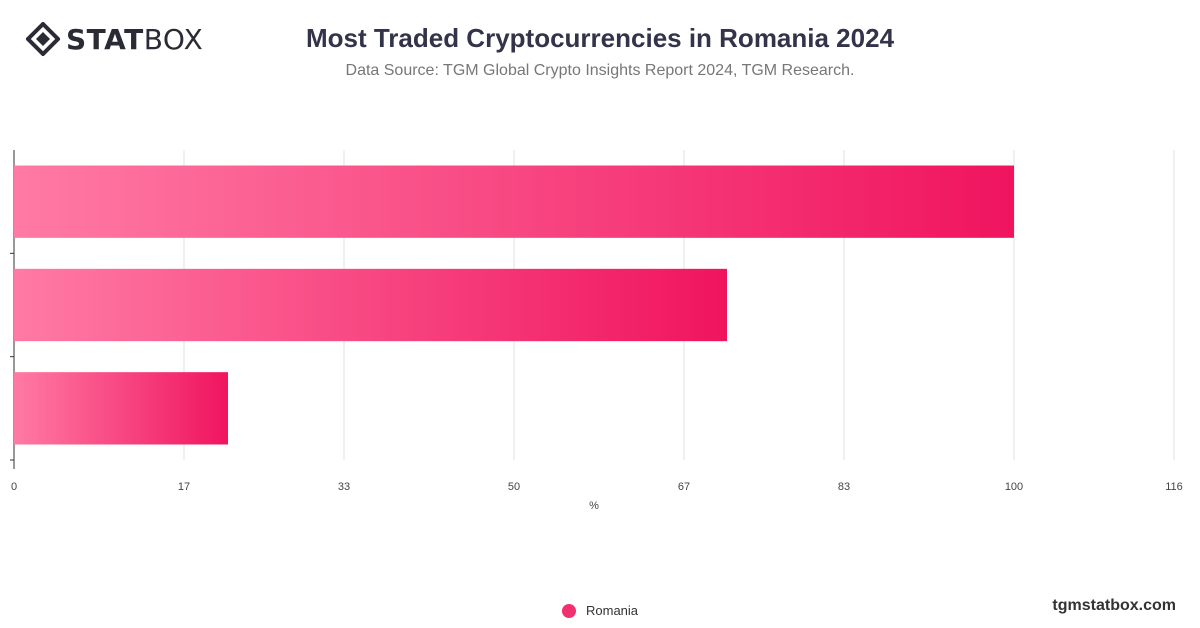 This screenshot has height=628, width=1200. Describe the element at coordinates (569, 610) in the screenshot. I see `legend-marker` at that location.